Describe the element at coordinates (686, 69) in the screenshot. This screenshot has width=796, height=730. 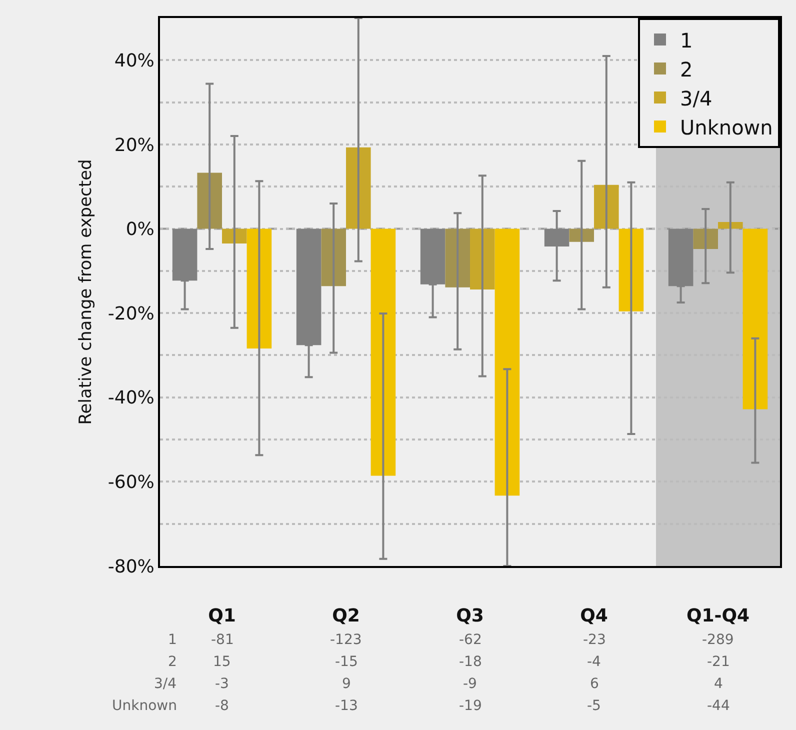
I see `legend-label: 2` at that location.